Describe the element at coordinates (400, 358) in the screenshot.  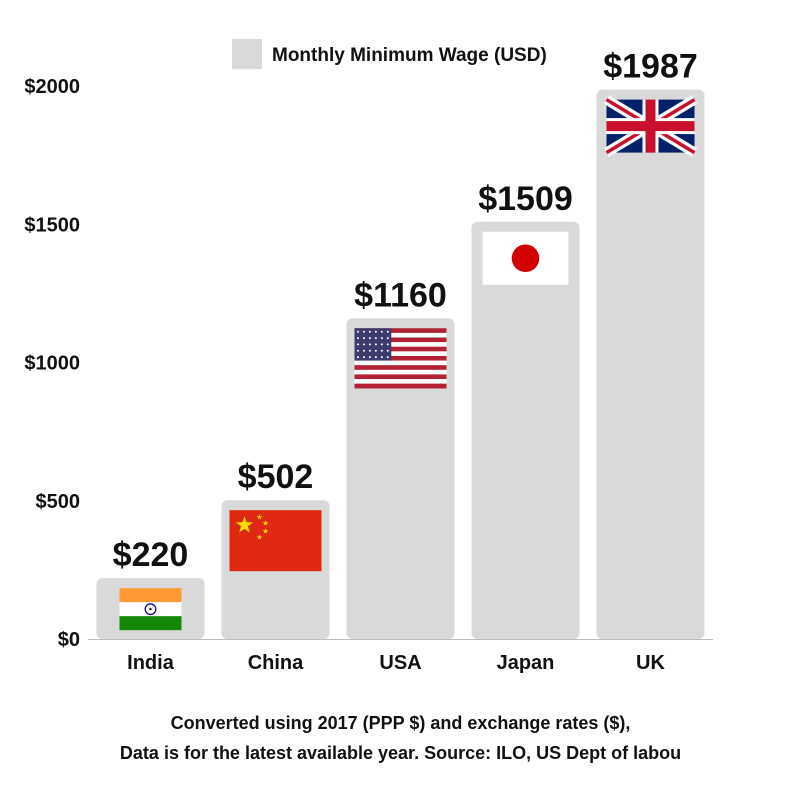
I see `usa-flag-icon` at that location.